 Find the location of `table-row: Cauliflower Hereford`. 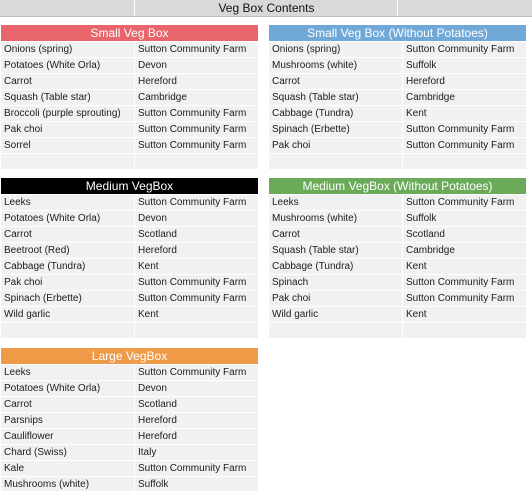

table-row: Cauliflower Hereford is located at coordinates (129, 437).